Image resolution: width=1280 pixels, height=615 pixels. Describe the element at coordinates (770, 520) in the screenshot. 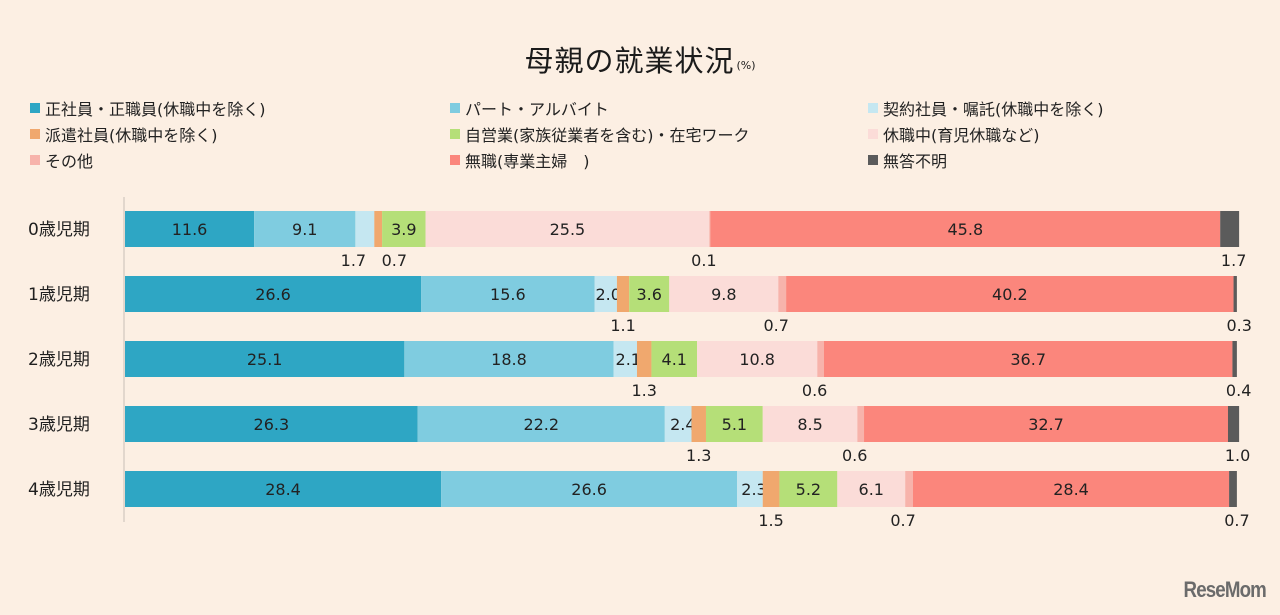

I see `data-label: 1.5` at that location.